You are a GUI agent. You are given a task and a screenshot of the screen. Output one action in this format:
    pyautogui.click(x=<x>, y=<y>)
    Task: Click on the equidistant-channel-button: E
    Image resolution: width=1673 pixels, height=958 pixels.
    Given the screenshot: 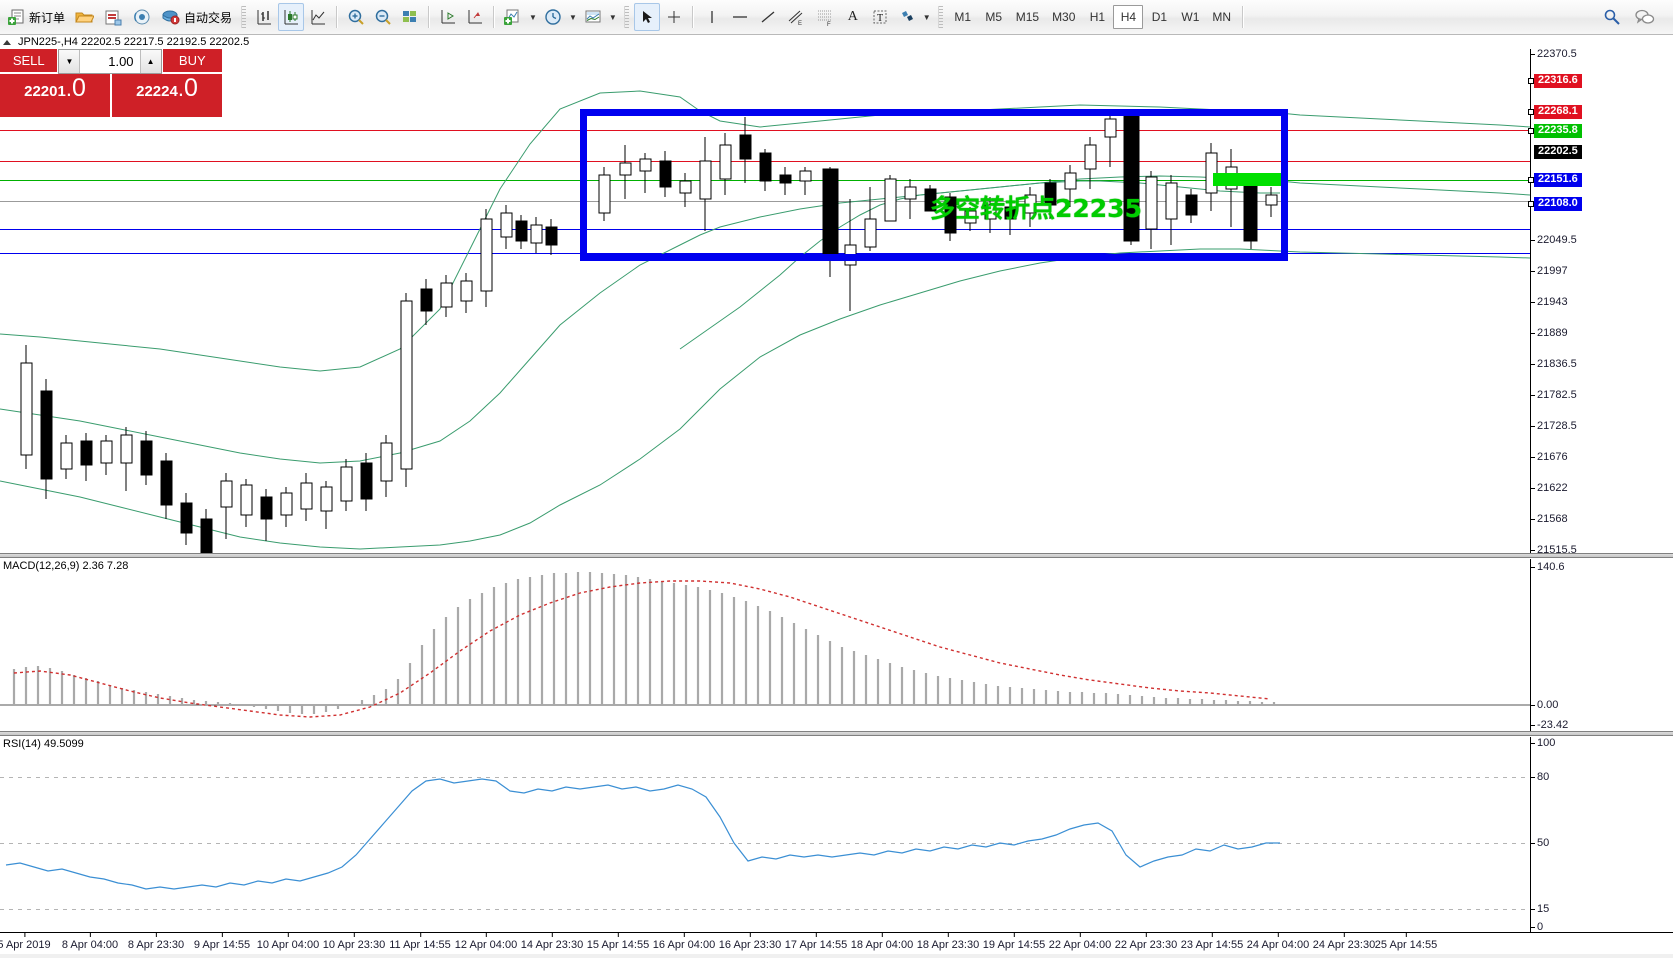 What is the action you would take?
    pyautogui.click(x=796, y=17)
    